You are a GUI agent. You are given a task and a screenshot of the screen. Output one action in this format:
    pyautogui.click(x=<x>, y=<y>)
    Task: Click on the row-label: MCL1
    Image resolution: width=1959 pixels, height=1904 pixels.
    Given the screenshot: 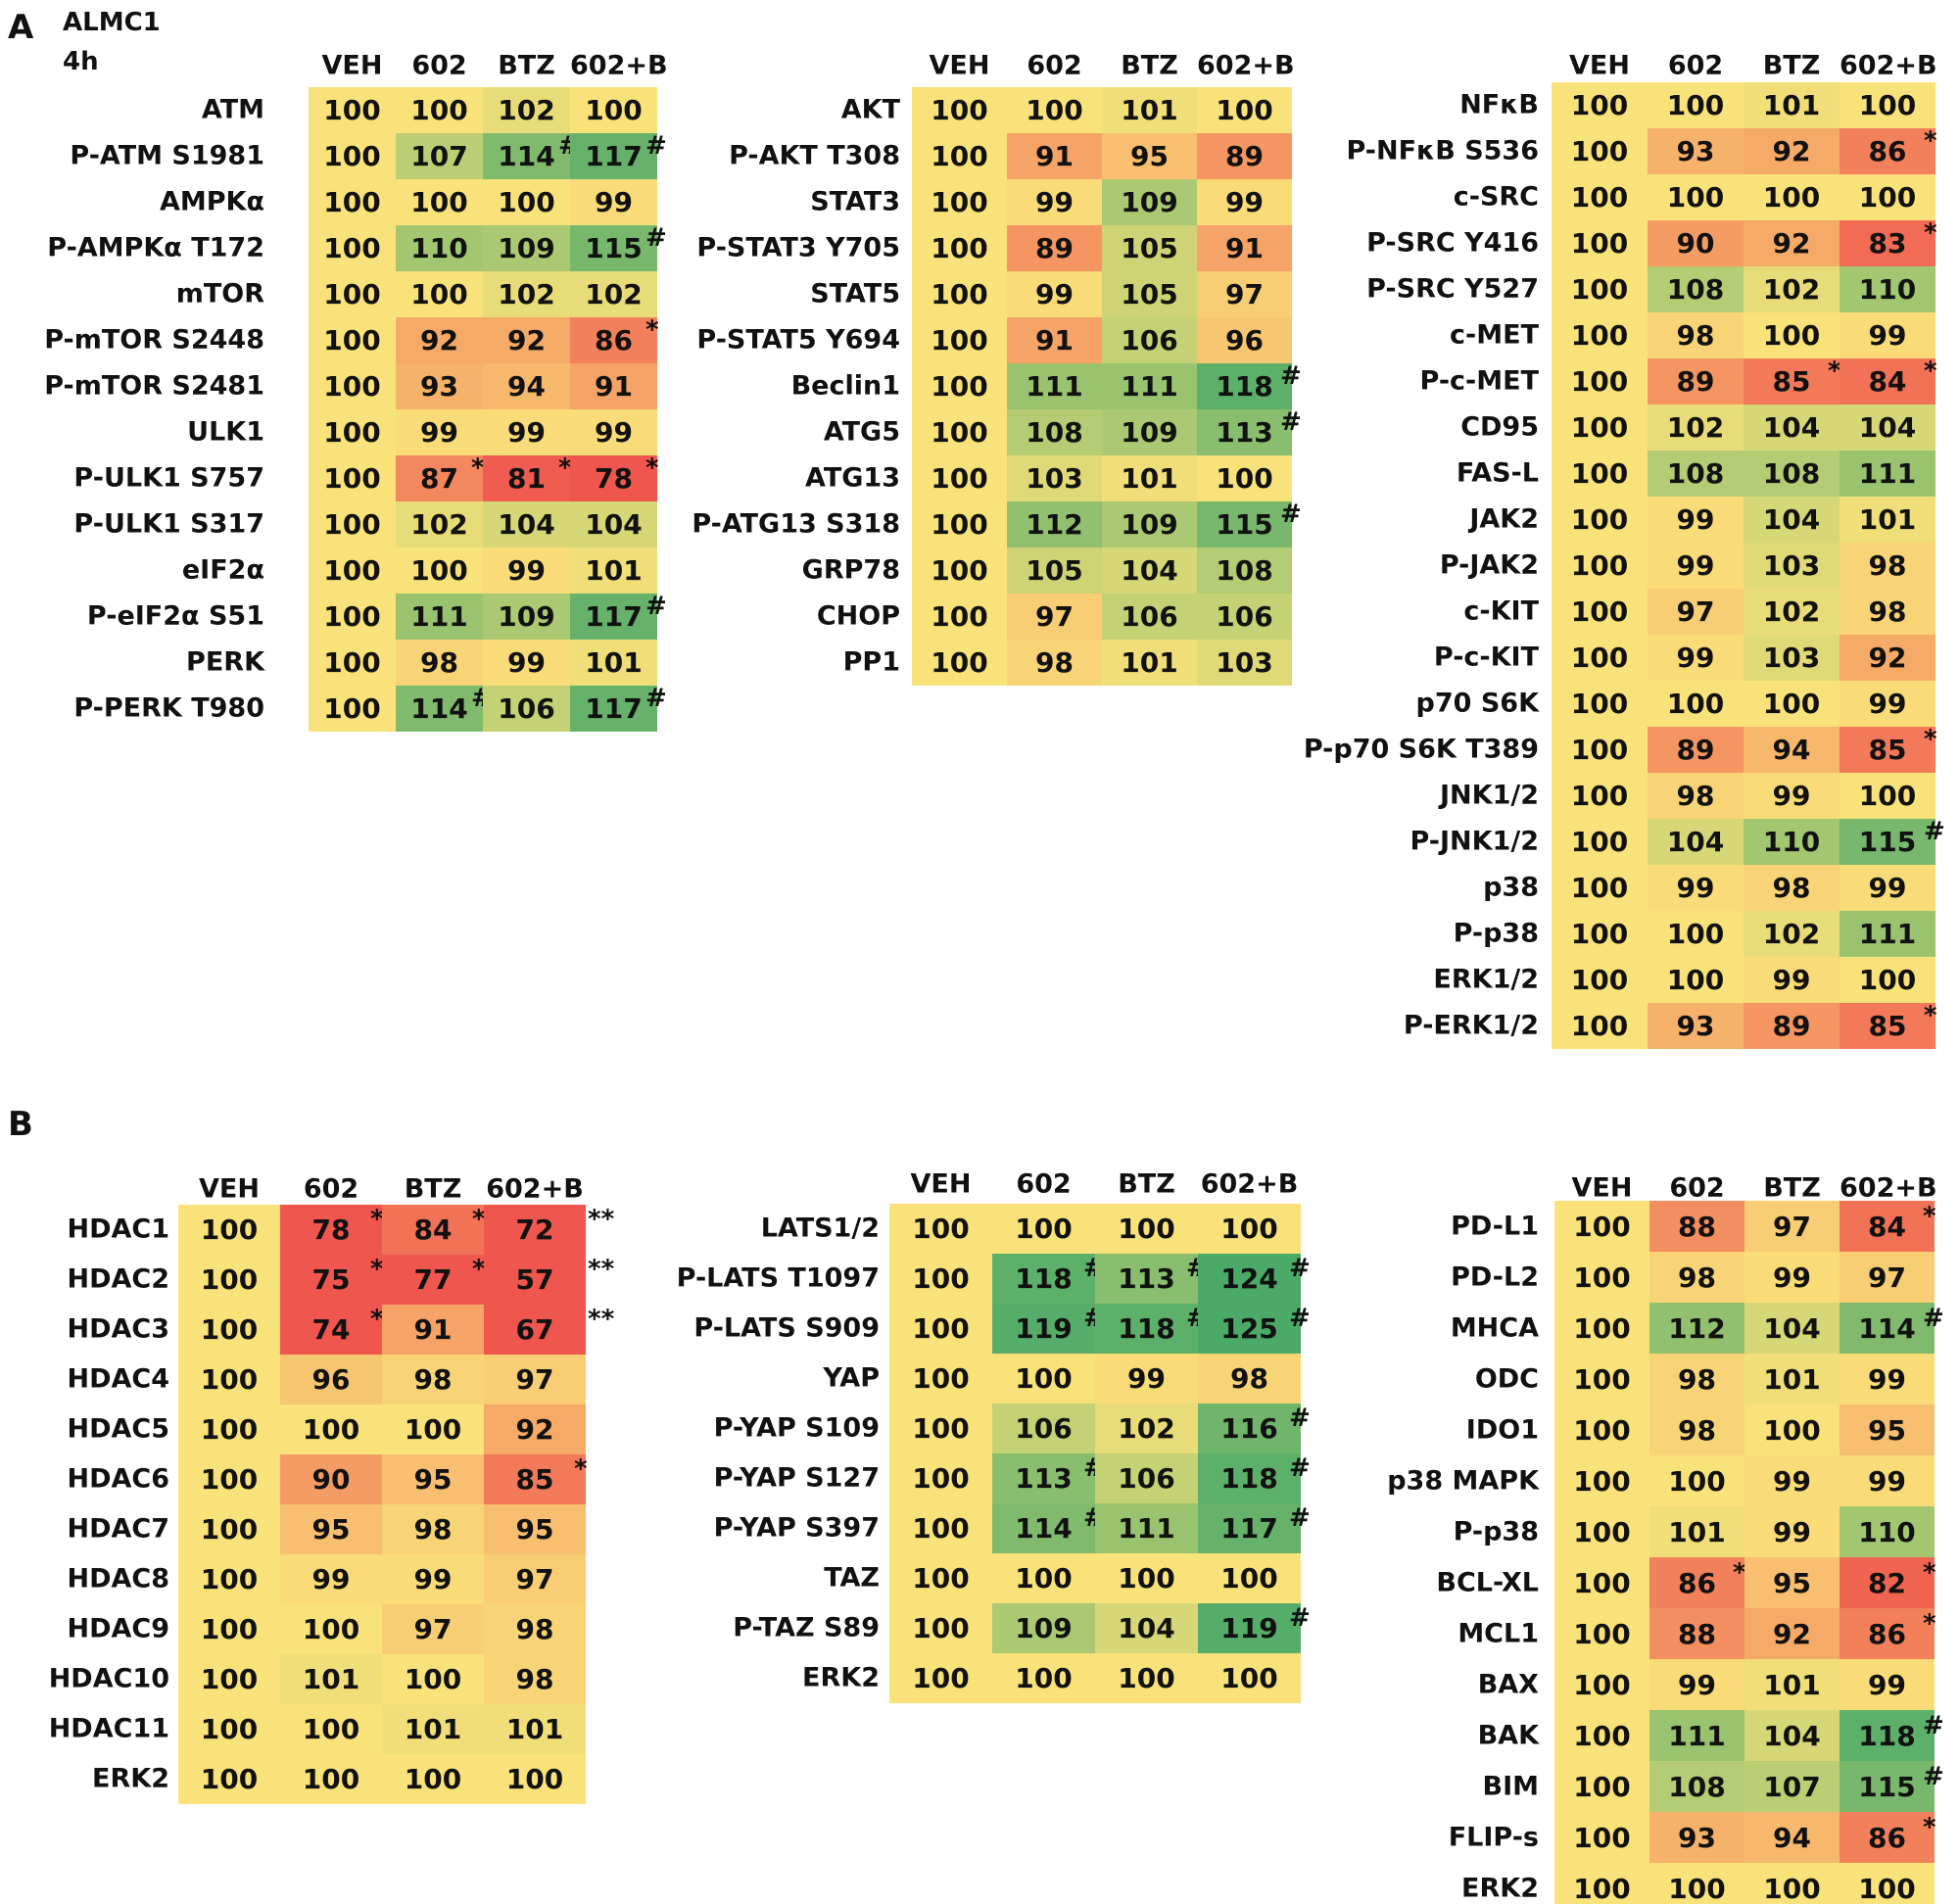 What is the action you would take?
    pyautogui.click(x=1498, y=1633)
    